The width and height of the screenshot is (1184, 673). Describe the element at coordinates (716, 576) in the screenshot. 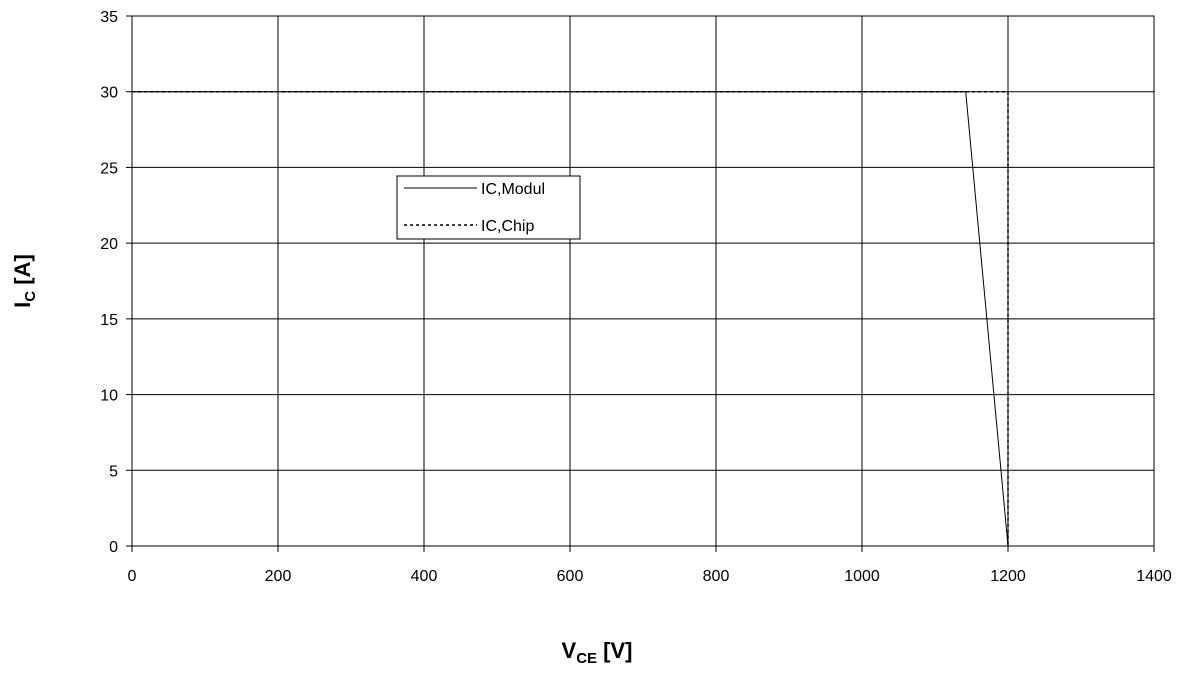

I see `x-tick-label: 800` at that location.